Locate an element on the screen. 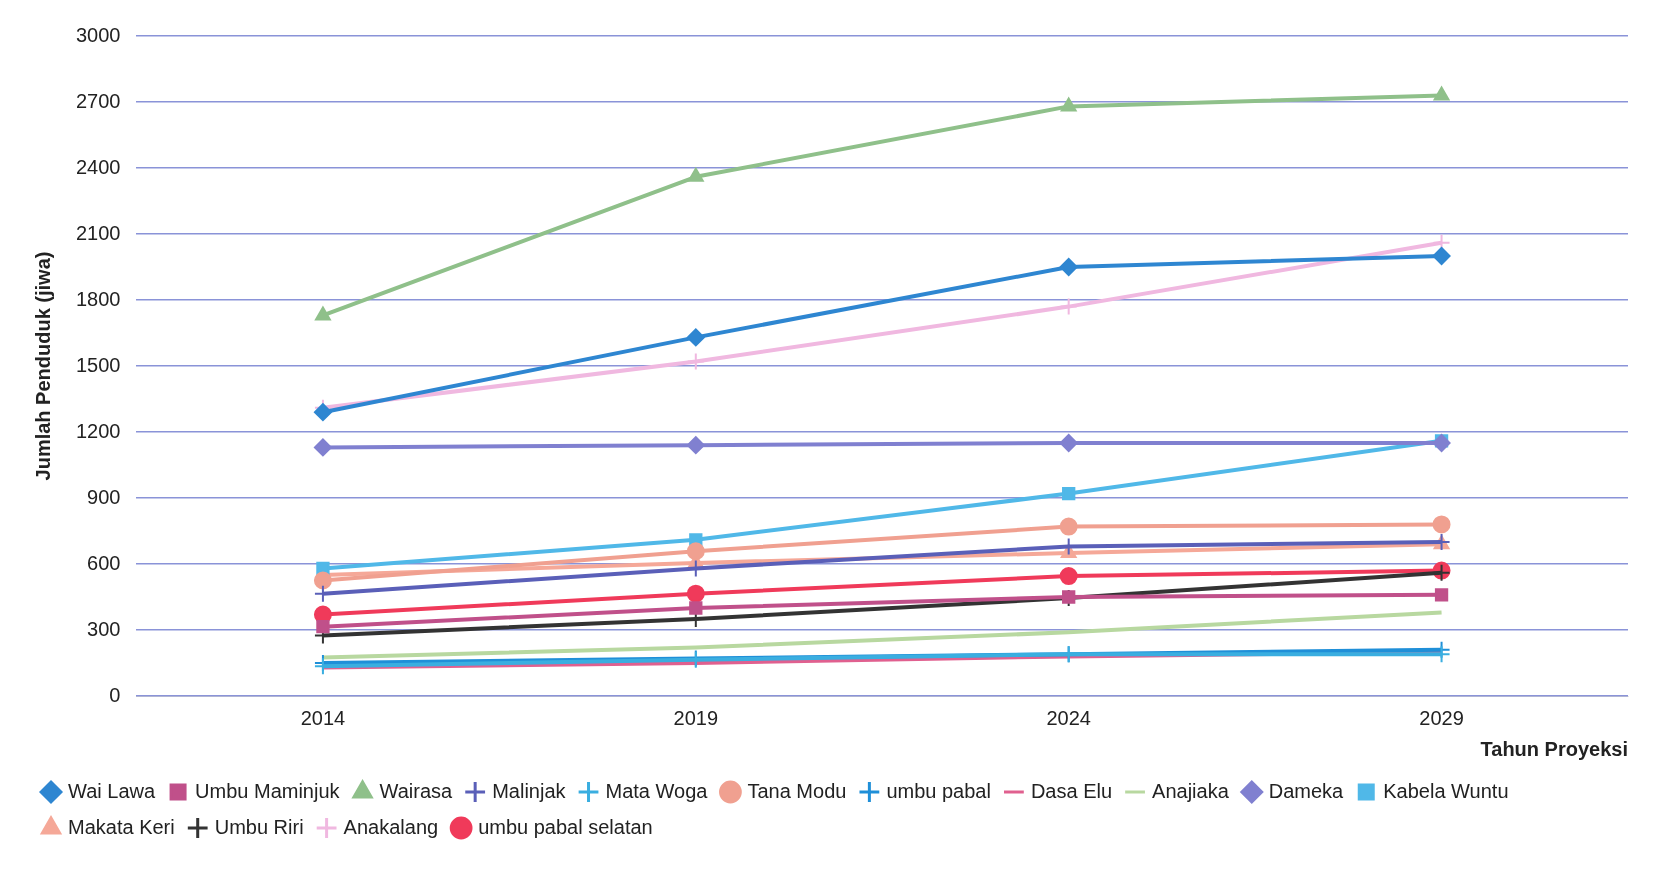 The height and width of the screenshot is (879, 1677). y-tick-label: 1500 is located at coordinates (98, 364).